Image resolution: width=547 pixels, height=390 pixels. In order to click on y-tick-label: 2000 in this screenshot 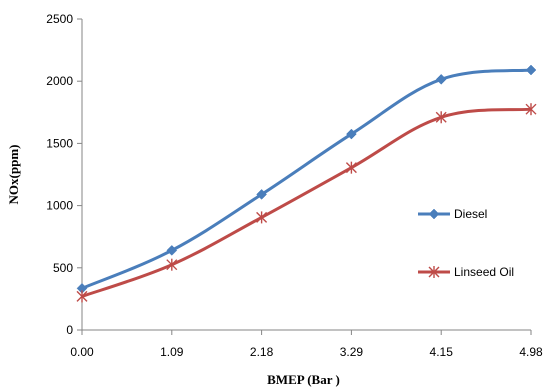, I will do `click(59, 81)`.